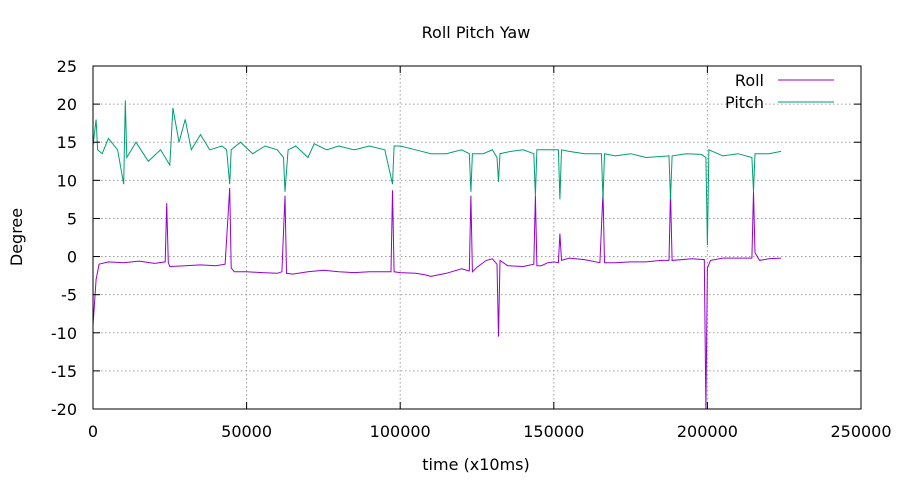 This screenshot has width=900, height=480. Describe the element at coordinates (64, 333) in the screenshot. I see `y-tick-label: -10` at that location.